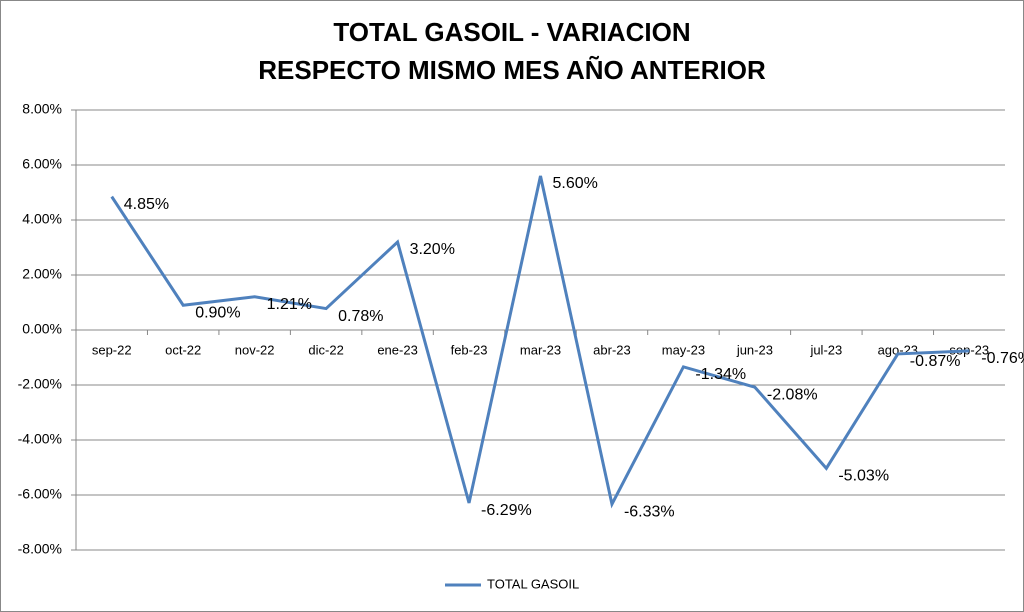  I want to click on y-tick-label: -2.00%, so click(40, 384).